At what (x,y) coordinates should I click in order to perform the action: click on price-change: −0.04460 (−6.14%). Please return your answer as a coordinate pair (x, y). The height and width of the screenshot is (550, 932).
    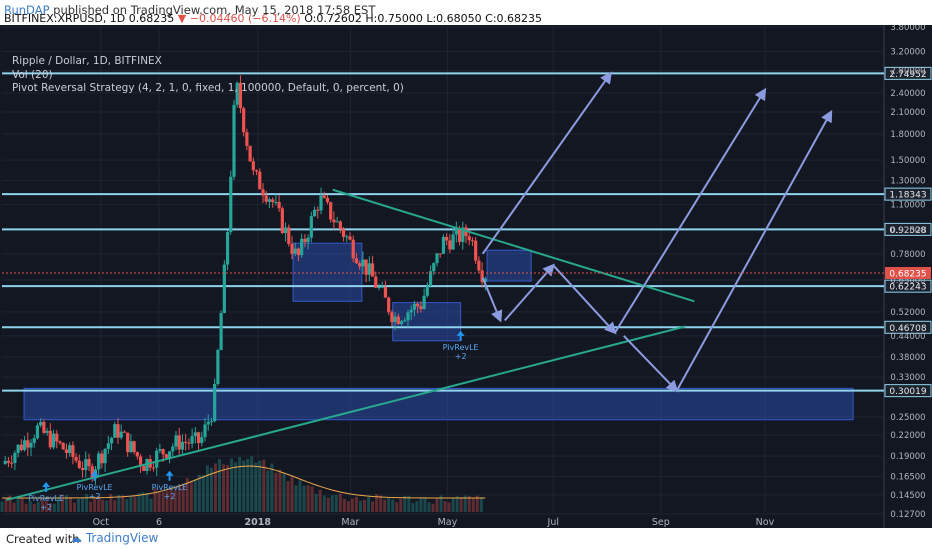
    Looking at the image, I should click on (245, 18).